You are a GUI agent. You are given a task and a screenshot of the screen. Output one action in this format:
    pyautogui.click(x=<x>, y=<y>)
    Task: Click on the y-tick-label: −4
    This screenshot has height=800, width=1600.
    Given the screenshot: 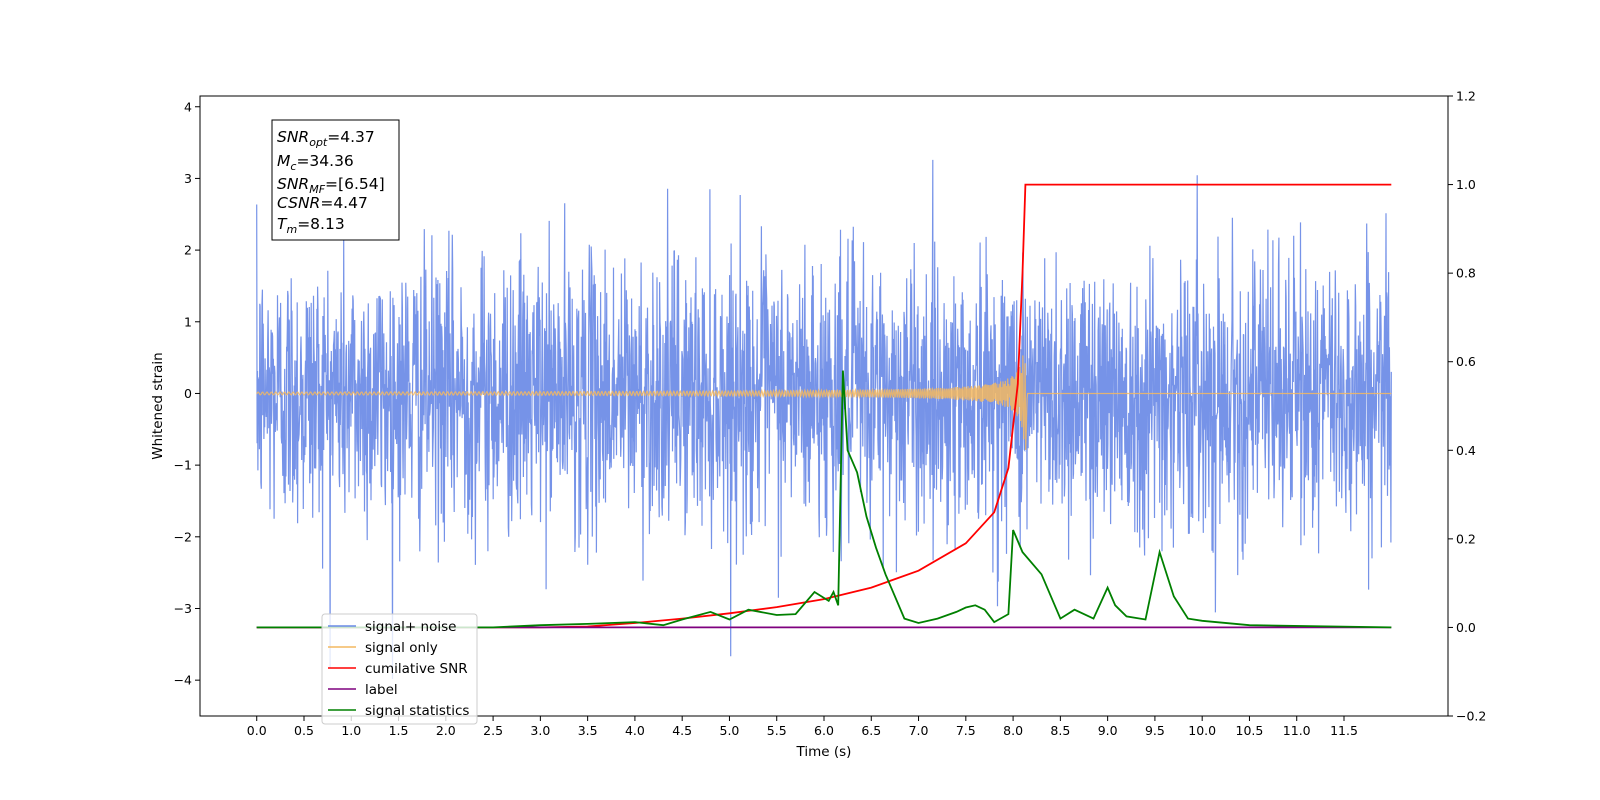 What is the action you would take?
    pyautogui.click(x=183, y=680)
    